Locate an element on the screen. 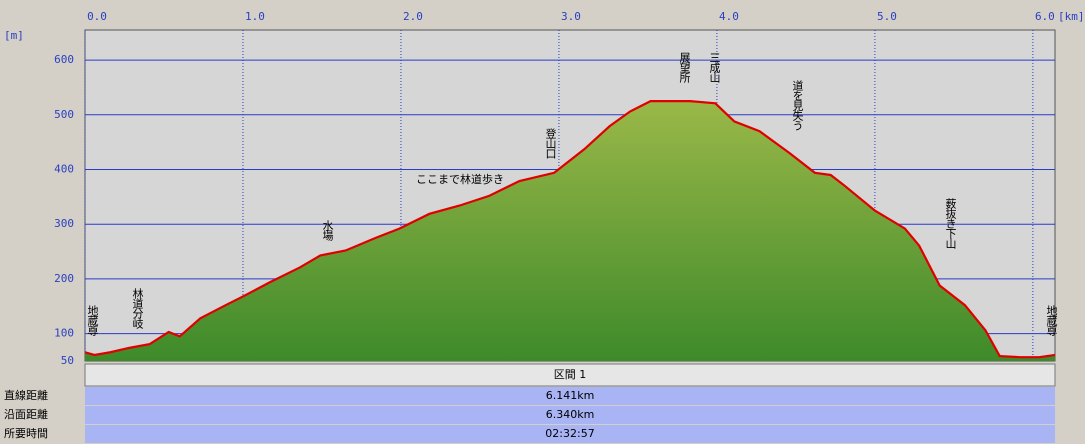  x-tick-label: 4.0 is located at coordinates (729, 16).